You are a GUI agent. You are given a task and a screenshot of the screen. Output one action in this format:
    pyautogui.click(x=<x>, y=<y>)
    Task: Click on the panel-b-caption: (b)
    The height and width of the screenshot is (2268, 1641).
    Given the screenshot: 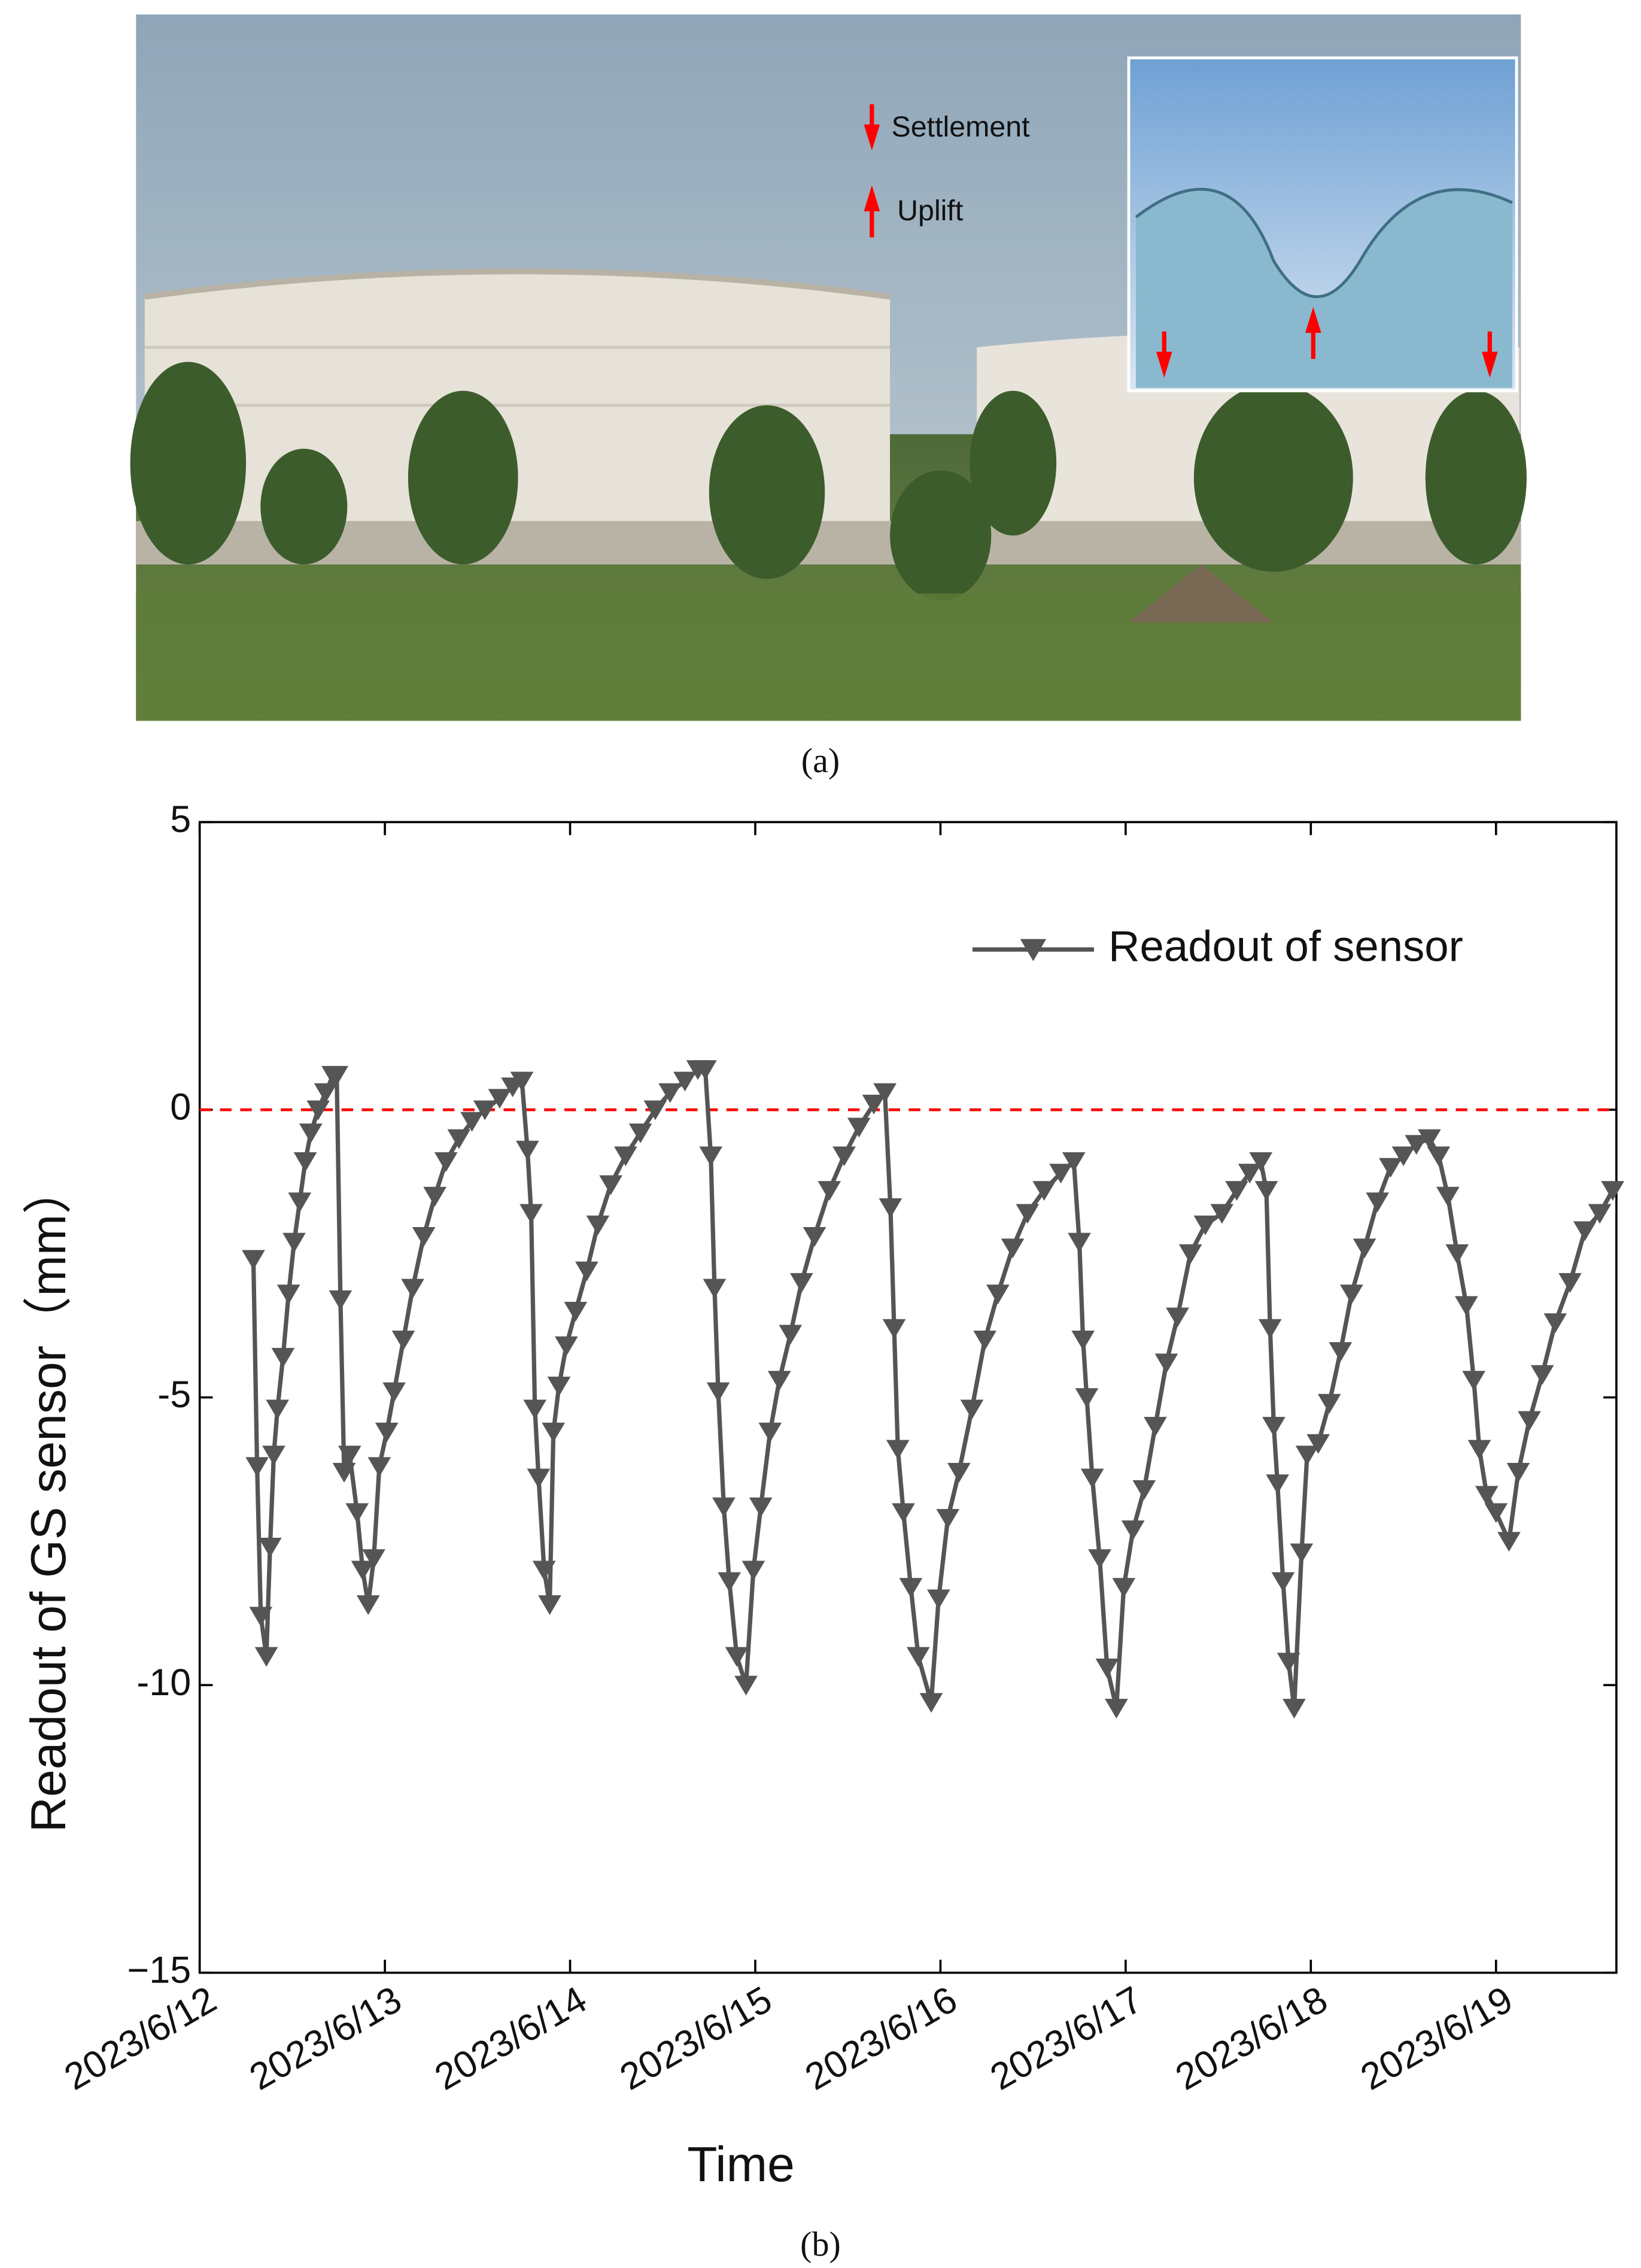 What is the action you would take?
    pyautogui.click(x=820, y=2243)
    